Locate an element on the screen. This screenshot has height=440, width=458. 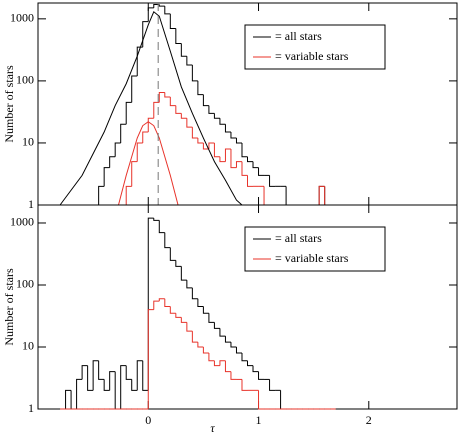
x-tick-label: 1 is located at coordinates (259, 420).